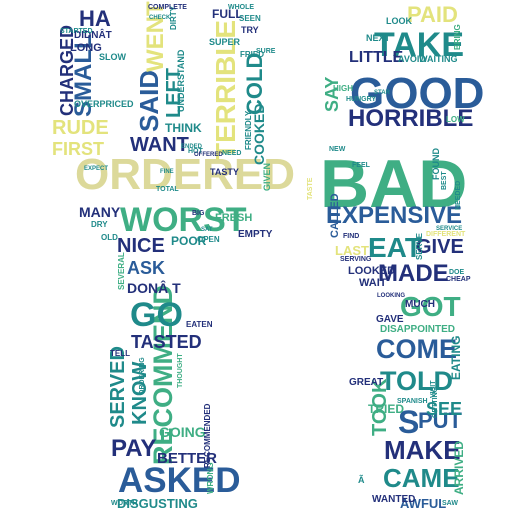 This screenshot has width=512, height=512. Describe the element at coordinates (423, 503) in the screenshot. I see `word-awful: AWFUL` at that location.